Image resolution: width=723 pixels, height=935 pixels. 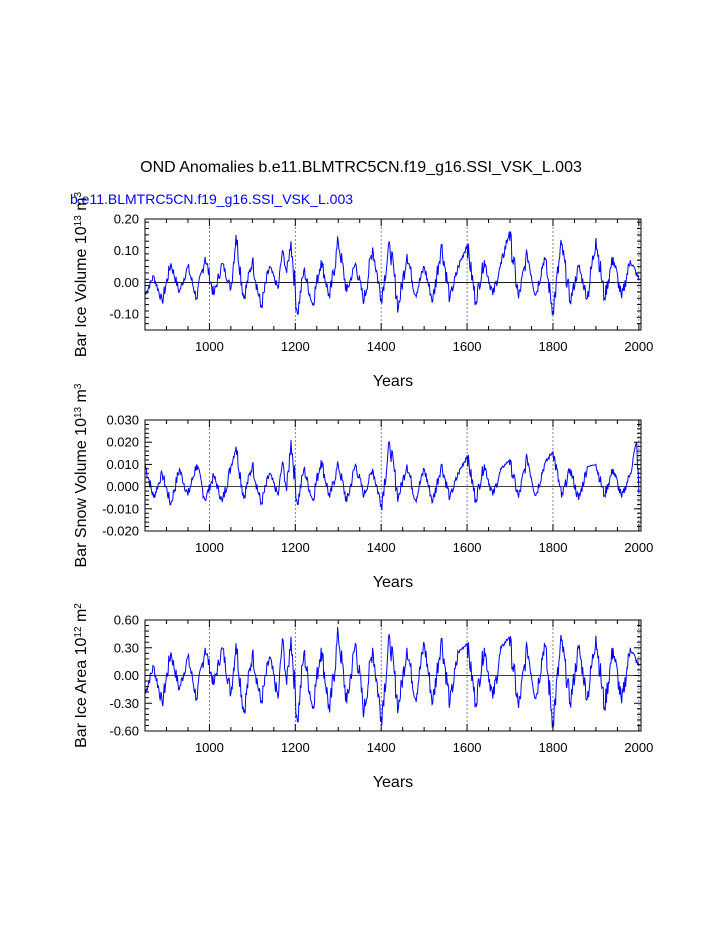 What do you see at coordinates (82, 274) in the screenshot?
I see `y-axis-label: Bar Ice Volume 1013 m3` at bounding box center [82, 274].